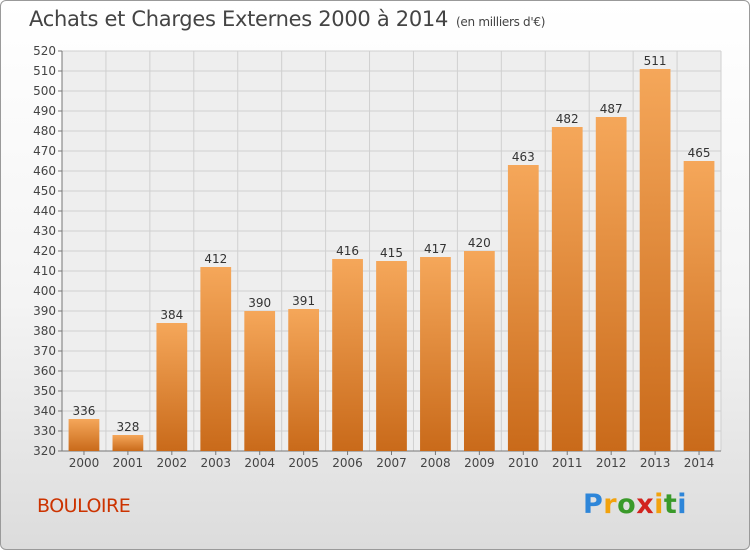 This screenshot has height=550, width=750. Describe the element at coordinates (44, 371) in the screenshot. I see `y-tick-label: 360` at that location.